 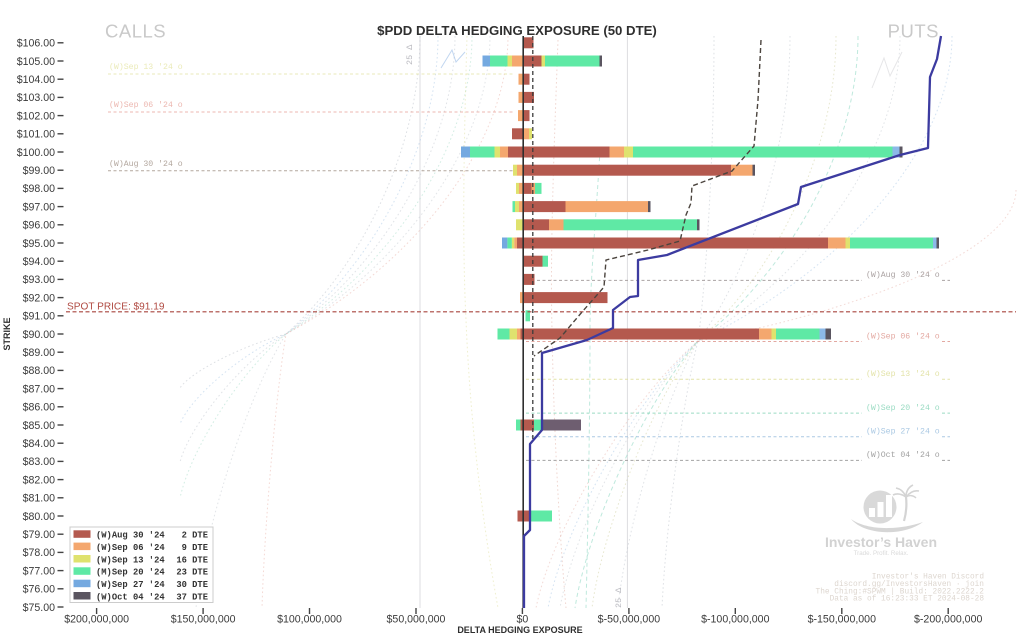 I want to click on svg-text: 16 DTE, so click(x=192, y=560).